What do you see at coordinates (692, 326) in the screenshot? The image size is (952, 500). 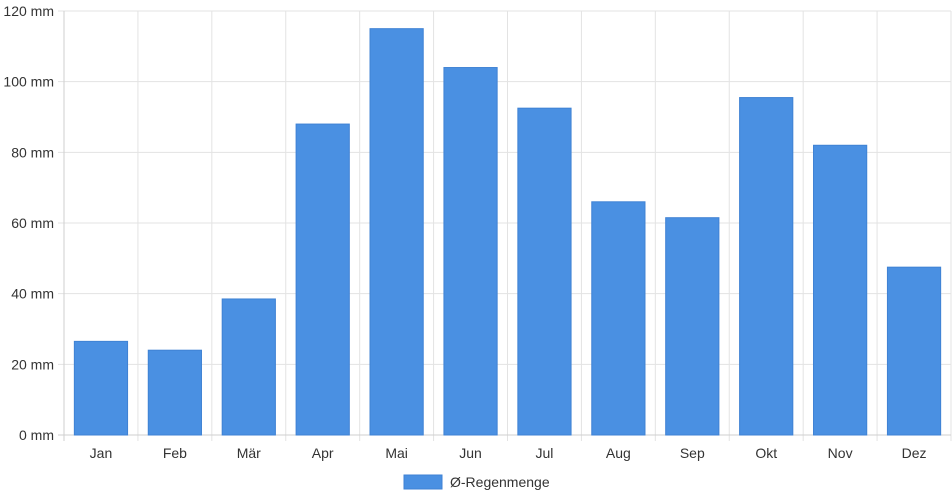 I see `bar-sep` at bounding box center [692, 326].